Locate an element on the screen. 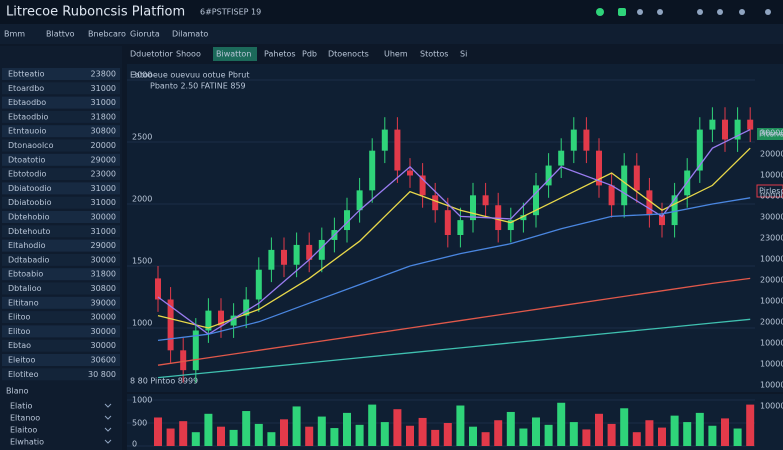 The width and height of the screenshot is (783, 450). chart-tab: Pdb is located at coordinates (309, 54).